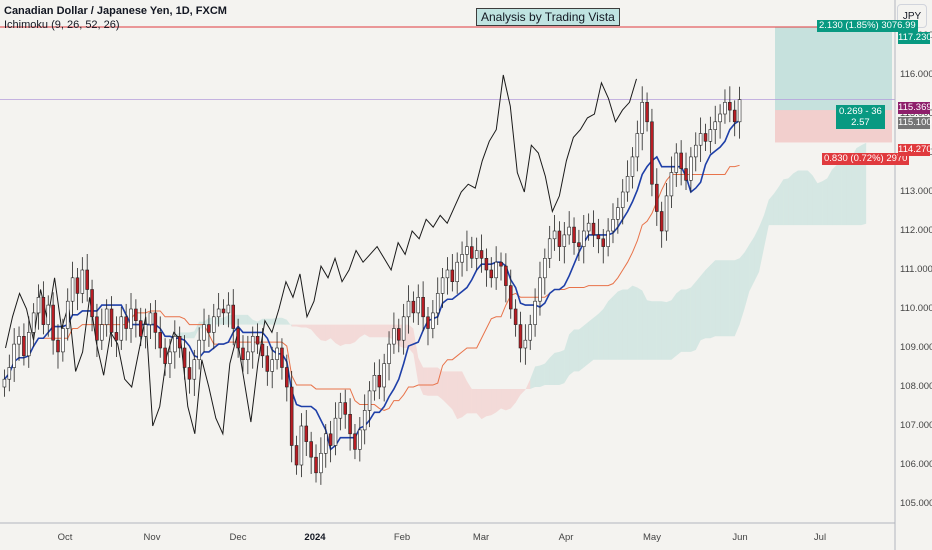 This screenshot has width=932, height=550. I want to click on target-price-tag: 117.230, so click(915, 38).